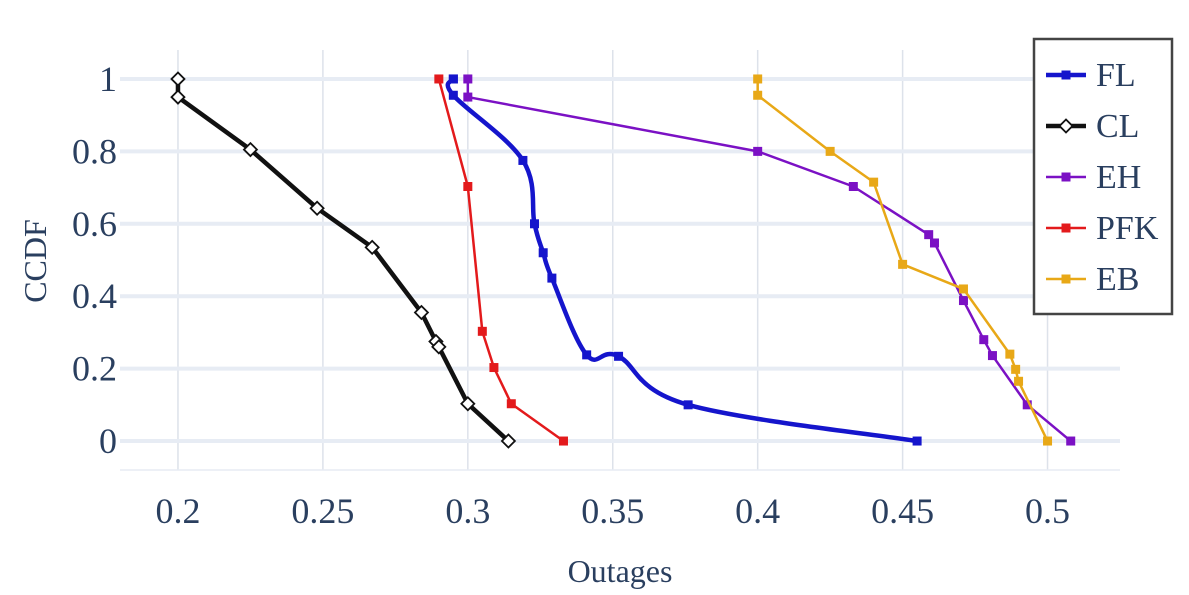 Image resolution: width=1189 pixels, height=595 pixels. Describe the element at coordinates (108, 79) in the screenshot. I see `y-tick-label: 1` at that location.